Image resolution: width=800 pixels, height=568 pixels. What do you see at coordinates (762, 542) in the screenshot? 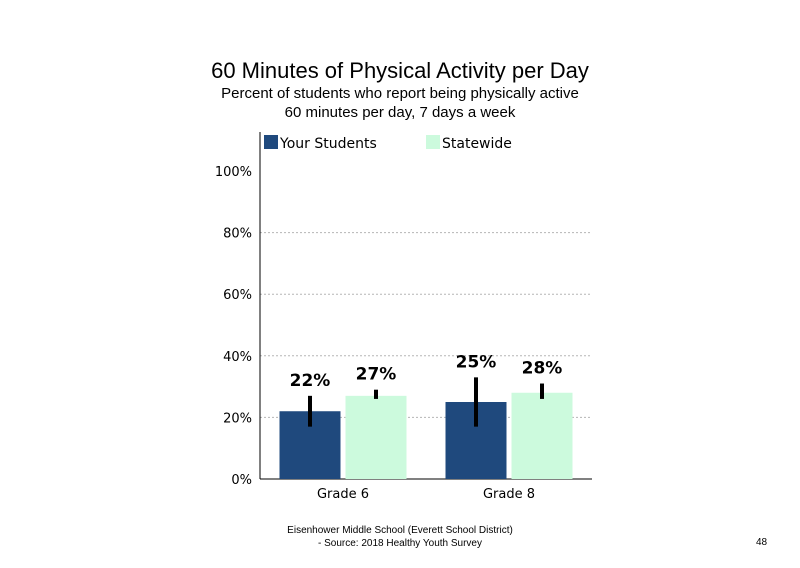
I see `page-number: 48` at bounding box center [762, 542].